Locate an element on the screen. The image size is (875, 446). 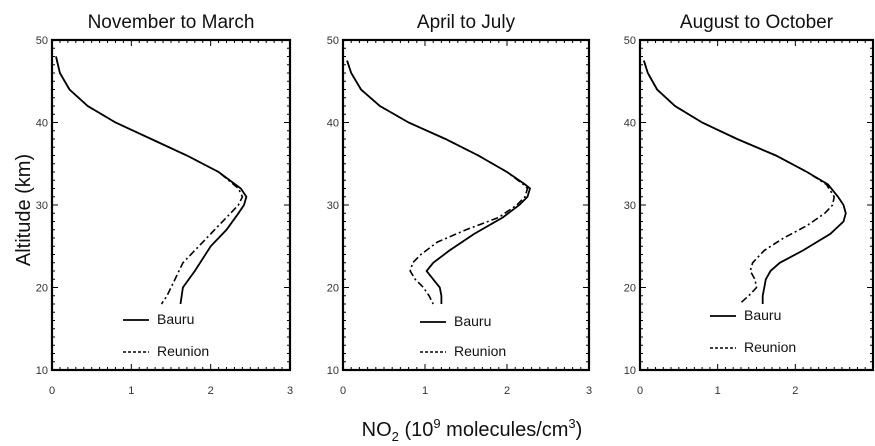
x-axis-label-close: ) is located at coordinates (579, 430).